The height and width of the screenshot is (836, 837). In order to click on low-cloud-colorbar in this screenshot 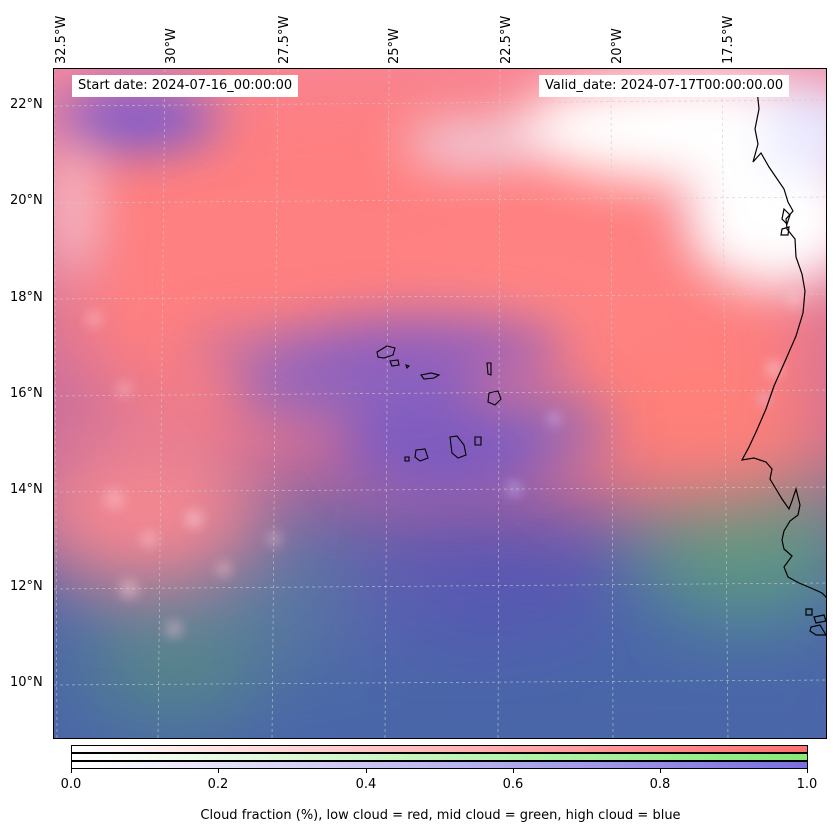, I will do `click(439, 749)`.